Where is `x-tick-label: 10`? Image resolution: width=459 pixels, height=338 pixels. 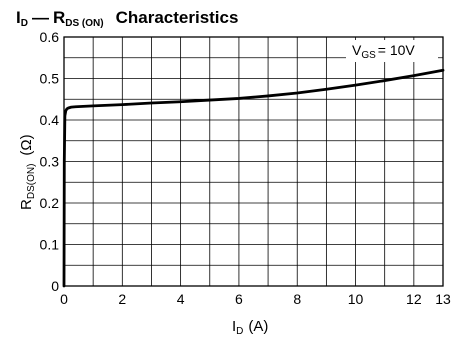 x-tick-label: 10 is located at coordinates (356, 299).